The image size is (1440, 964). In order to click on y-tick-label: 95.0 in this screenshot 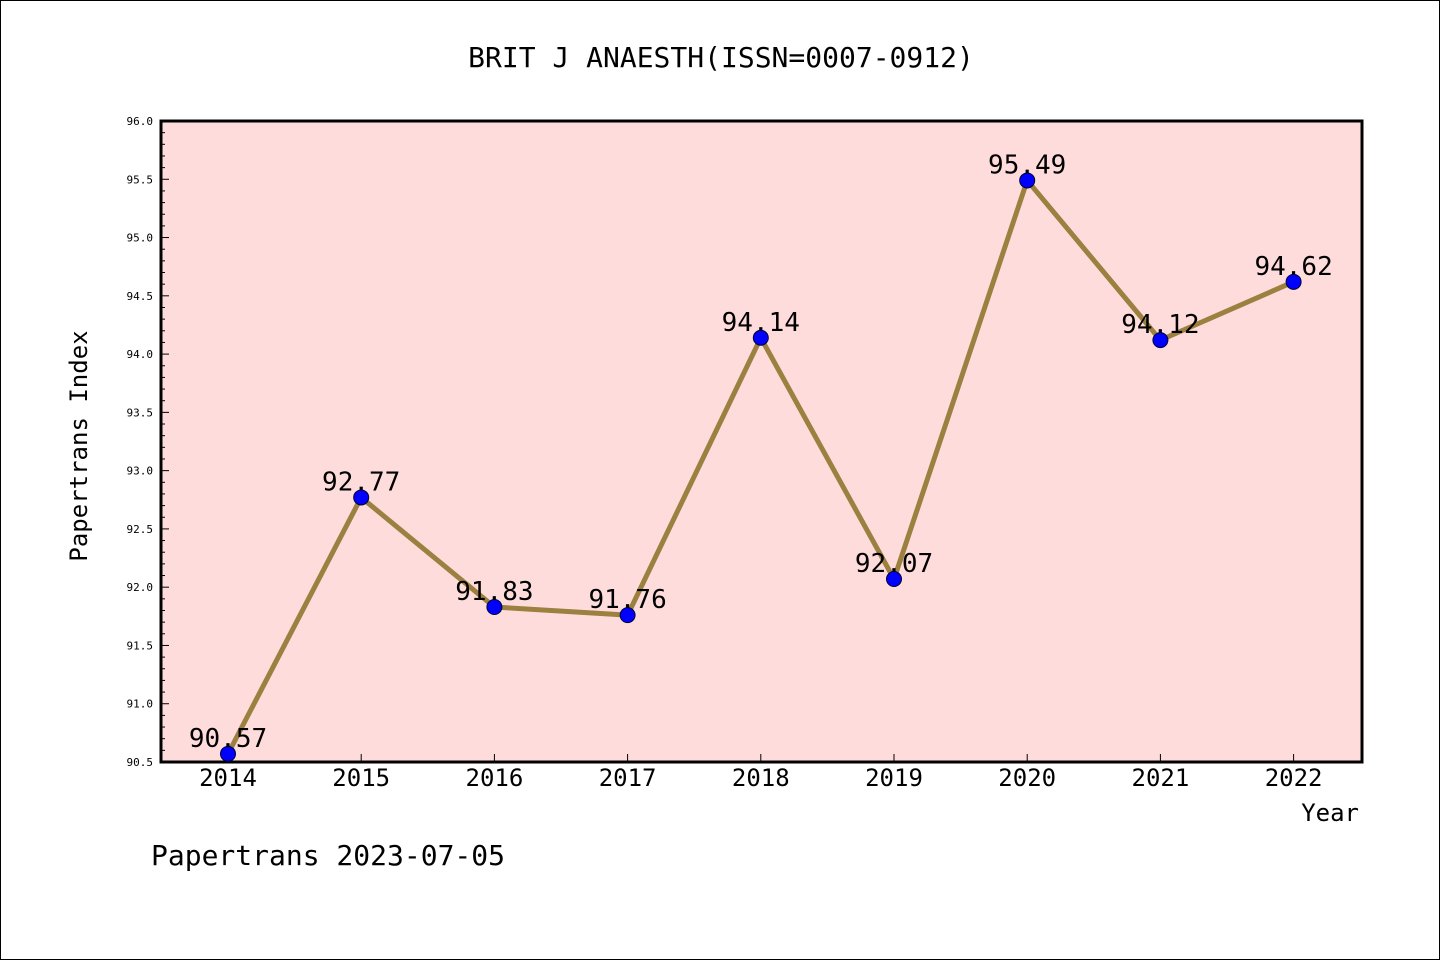, I will do `click(140, 238)`.